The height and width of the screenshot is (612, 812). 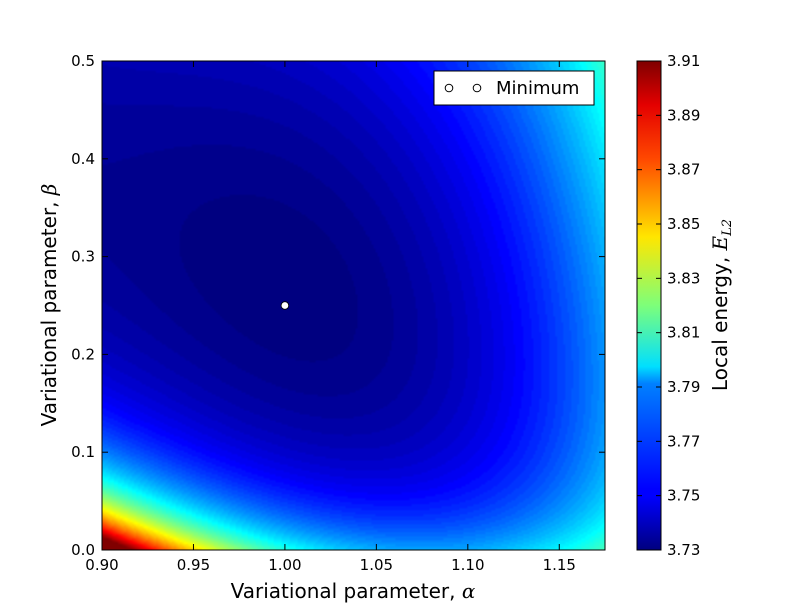 What do you see at coordinates (683, 224) in the screenshot?
I see `colorbar-tick-label: 3.85` at bounding box center [683, 224].